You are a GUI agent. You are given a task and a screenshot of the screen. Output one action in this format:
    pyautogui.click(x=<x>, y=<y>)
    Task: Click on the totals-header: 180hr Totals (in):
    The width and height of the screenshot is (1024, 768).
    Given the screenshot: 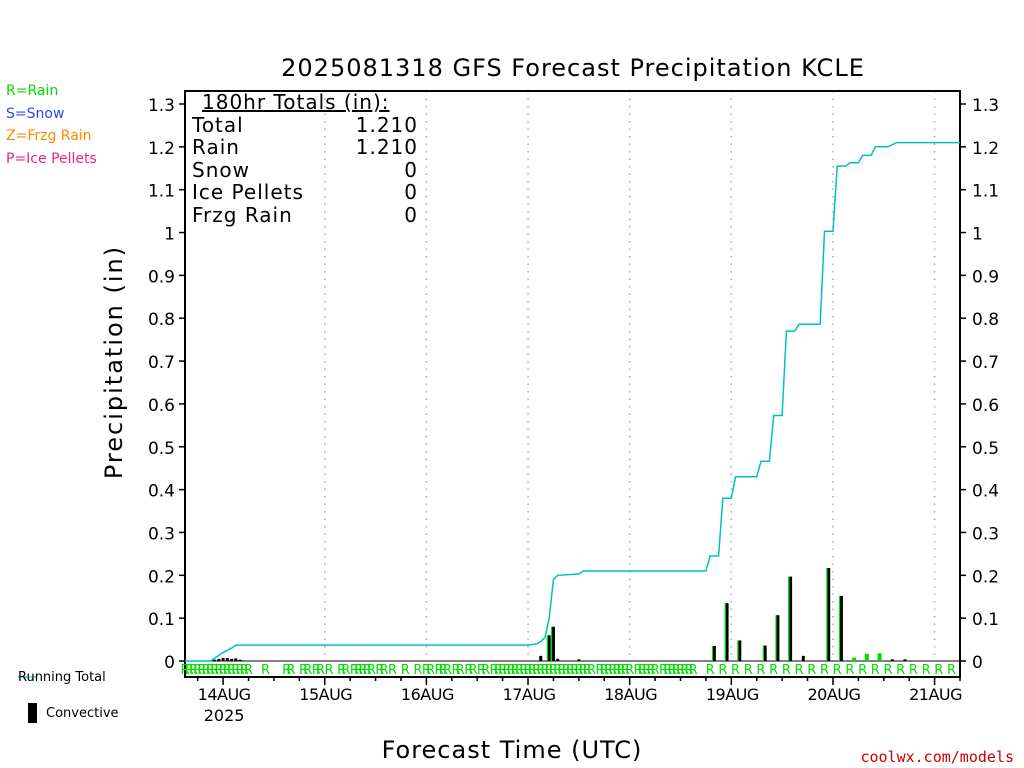 What is the action you would take?
    pyautogui.click(x=296, y=102)
    